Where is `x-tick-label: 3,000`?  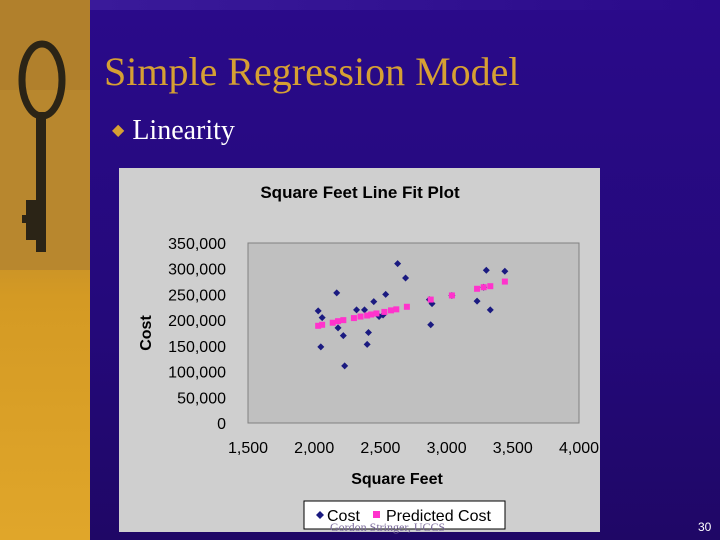 x-tick-label: 3,000 is located at coordinates (447, 448).